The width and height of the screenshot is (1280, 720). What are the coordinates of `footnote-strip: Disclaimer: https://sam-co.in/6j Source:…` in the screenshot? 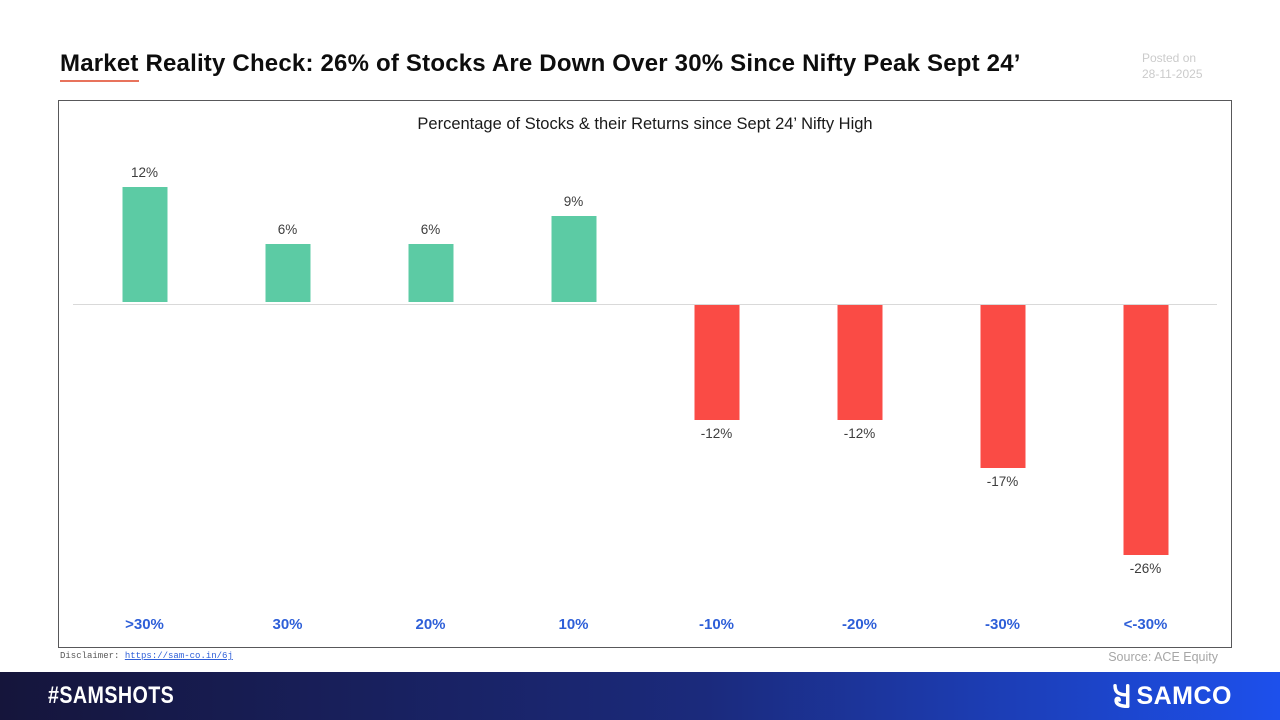 It's located at (640, 660).